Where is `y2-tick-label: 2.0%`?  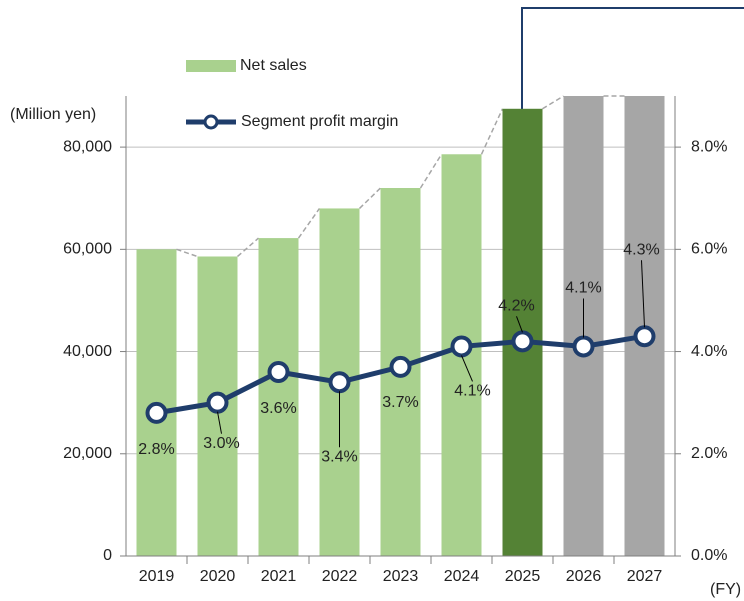 y2-tick-label: 2.0% is located at coordinates (709, 453).